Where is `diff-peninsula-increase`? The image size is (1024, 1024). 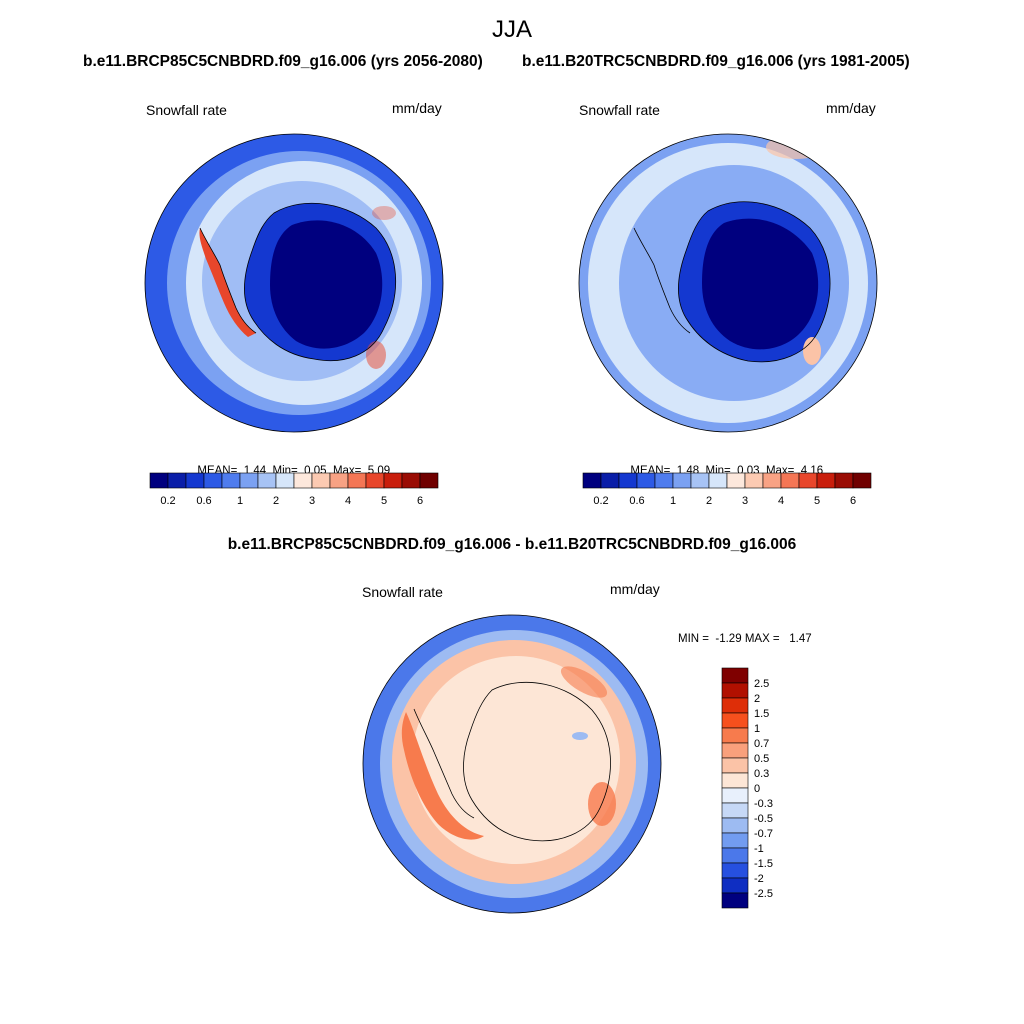
diff-peninsula-increase is located at coordinates (442, 776).